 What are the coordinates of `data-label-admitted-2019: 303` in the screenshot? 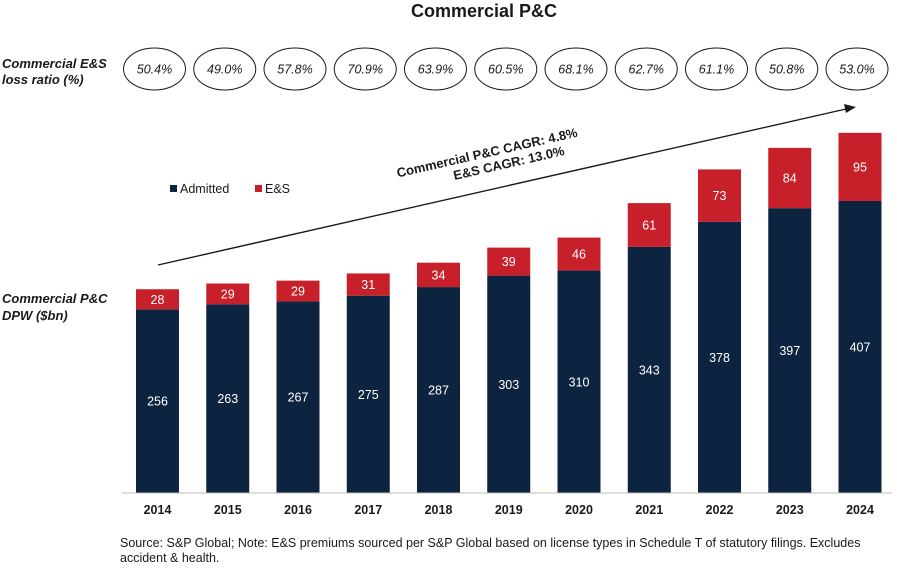 It's located at (508, 385).